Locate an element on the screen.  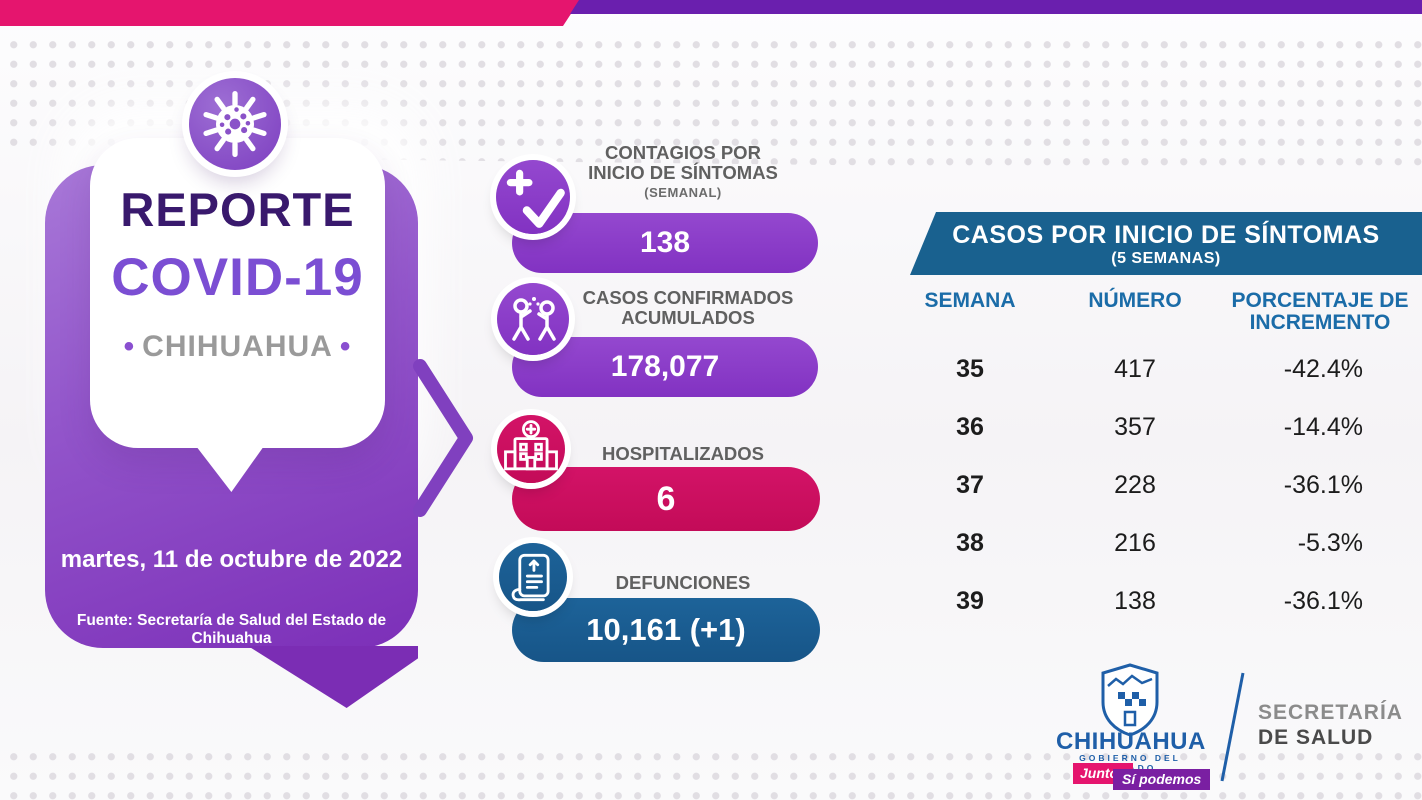
top-purple-stripe is located at coordinates (996, 7).